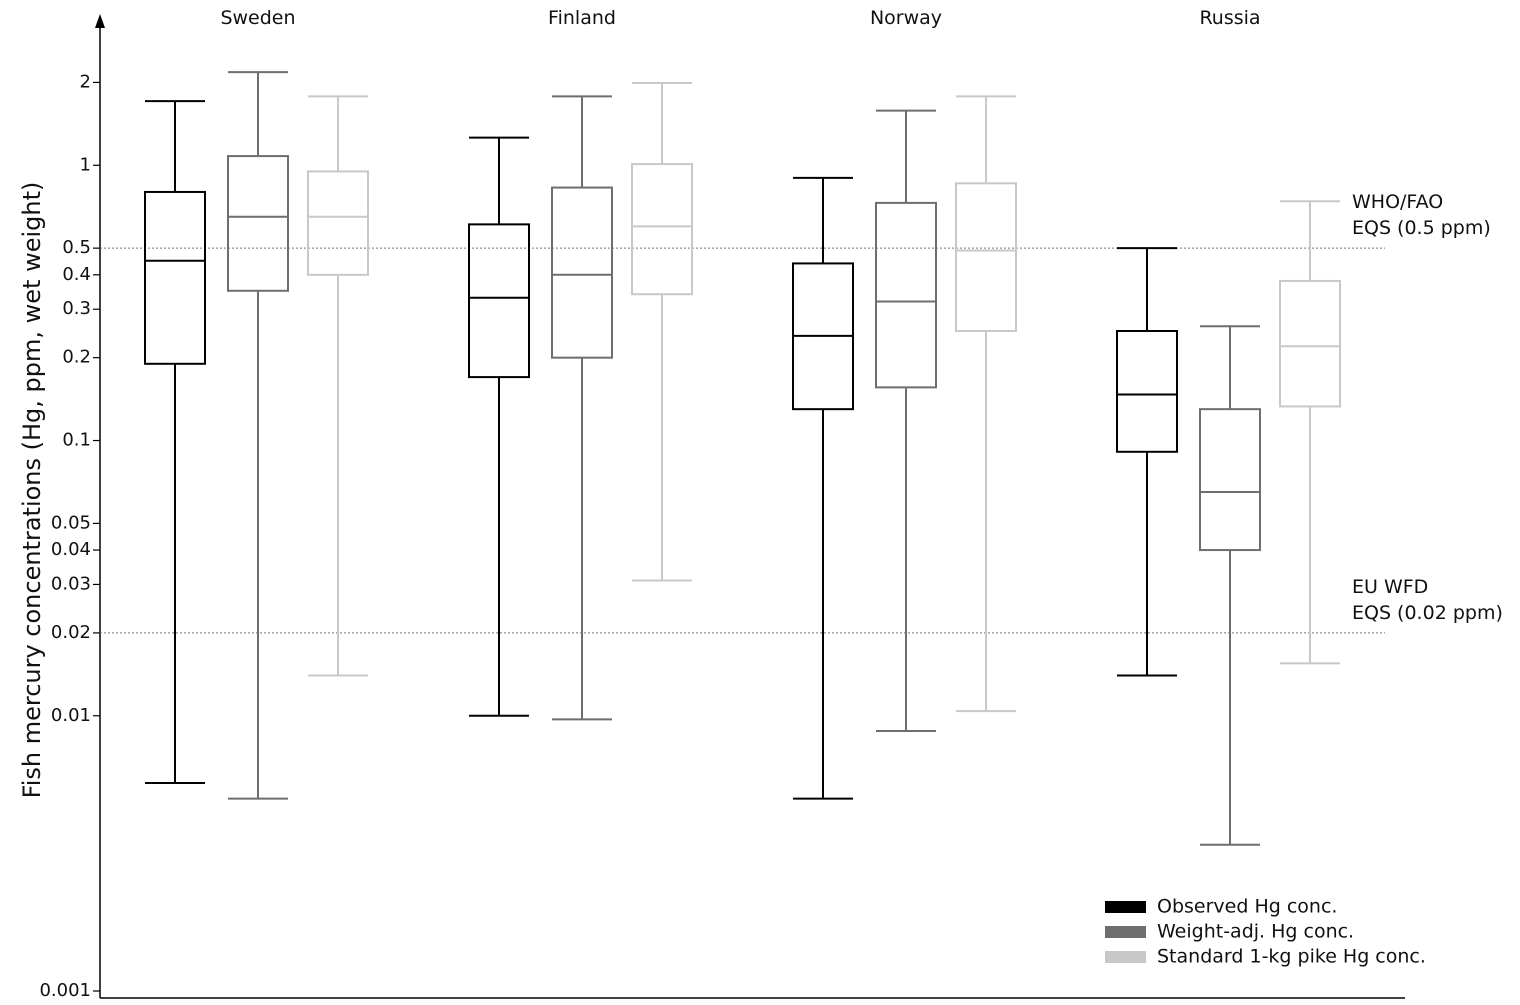 Image resolution: width=1520 pixels, height=1005 pixels. Describe the element at coordinates (100, 21) in the screenshot. I see `y-axis-arrow` at that location.